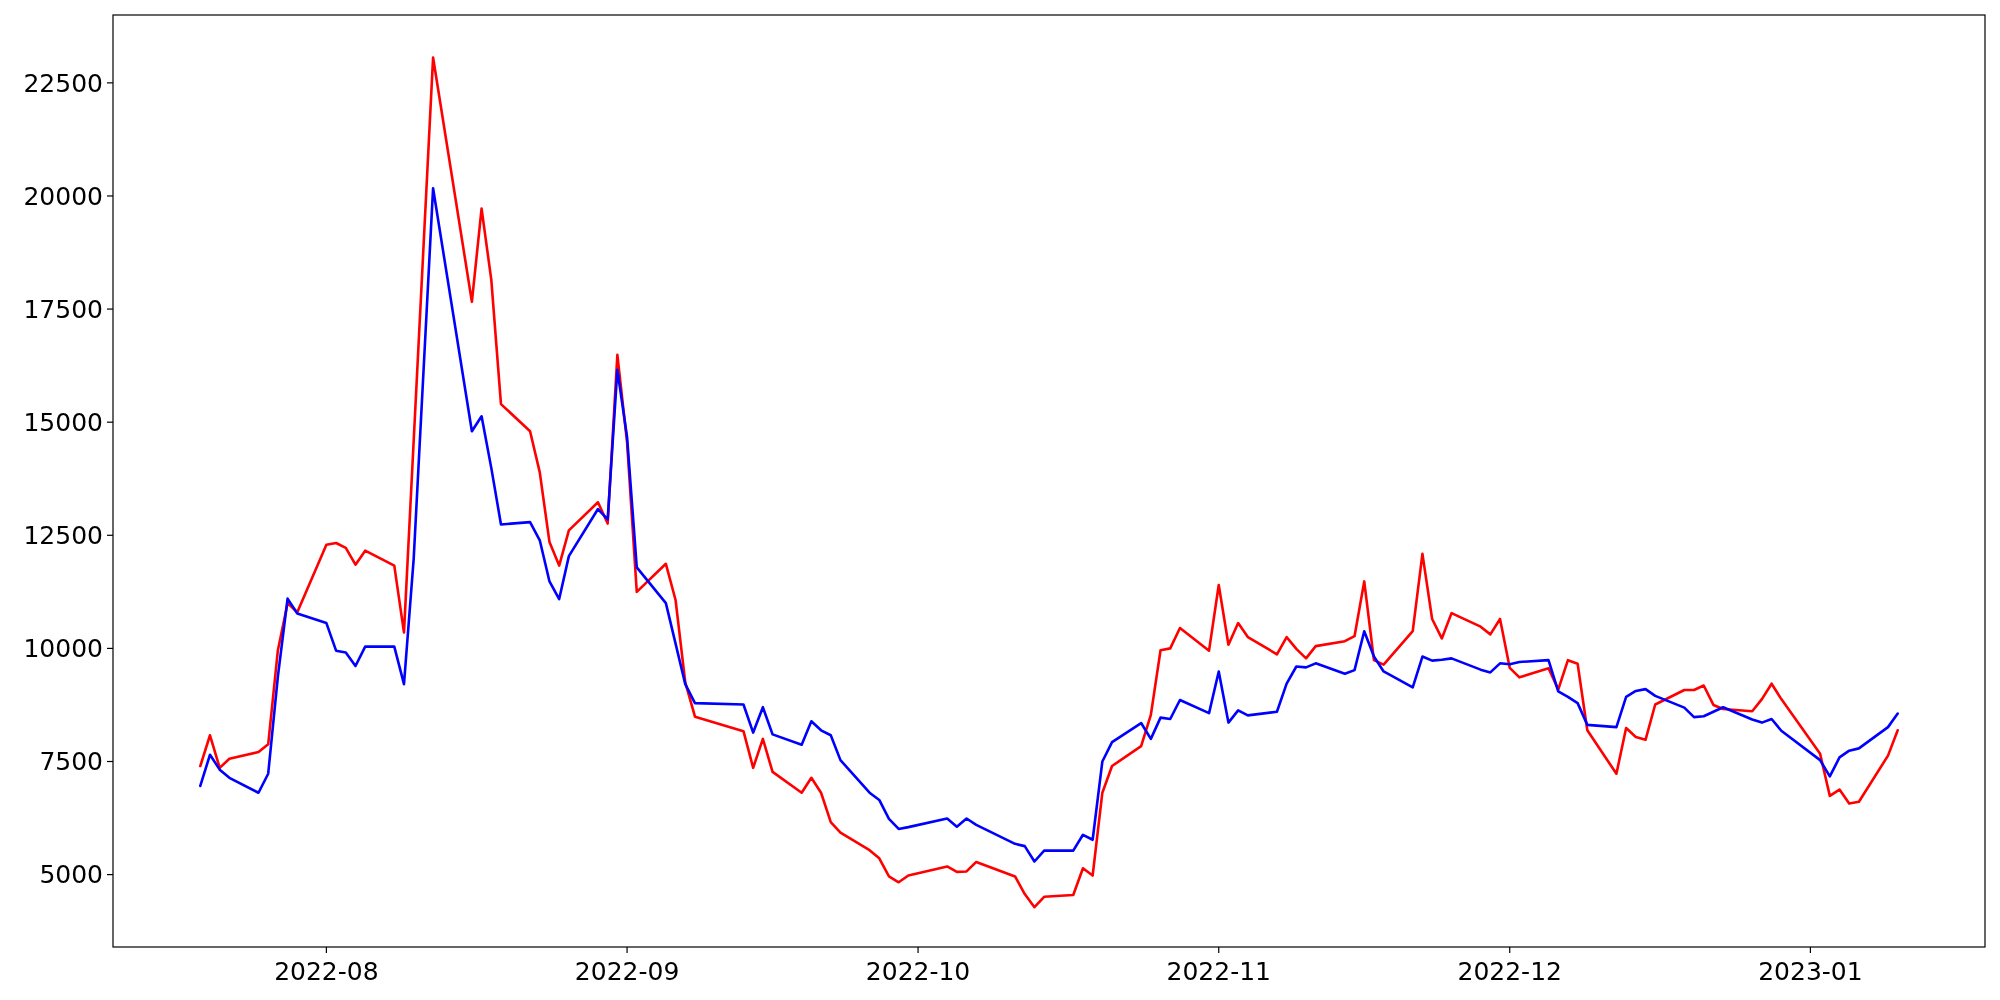 This screenshot has width=2000, height=1000. Describe the element at coordinates (1810, 971) in the screenshot. I see `x-tick-label: 2023-01` at that location.